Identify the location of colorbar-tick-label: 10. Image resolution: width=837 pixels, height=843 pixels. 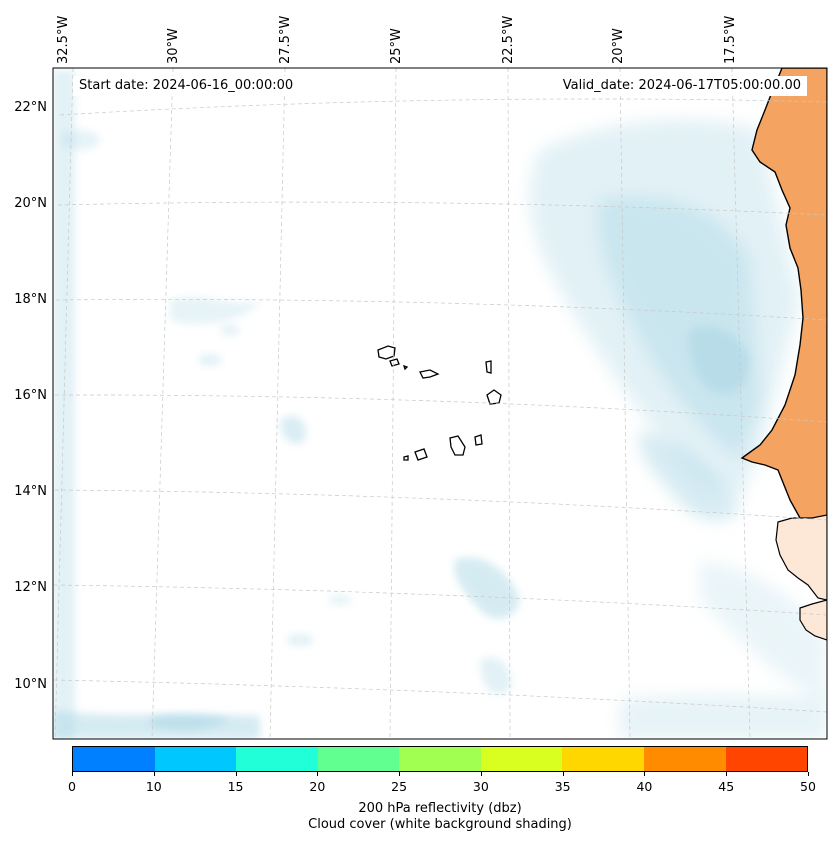
(153, 786).